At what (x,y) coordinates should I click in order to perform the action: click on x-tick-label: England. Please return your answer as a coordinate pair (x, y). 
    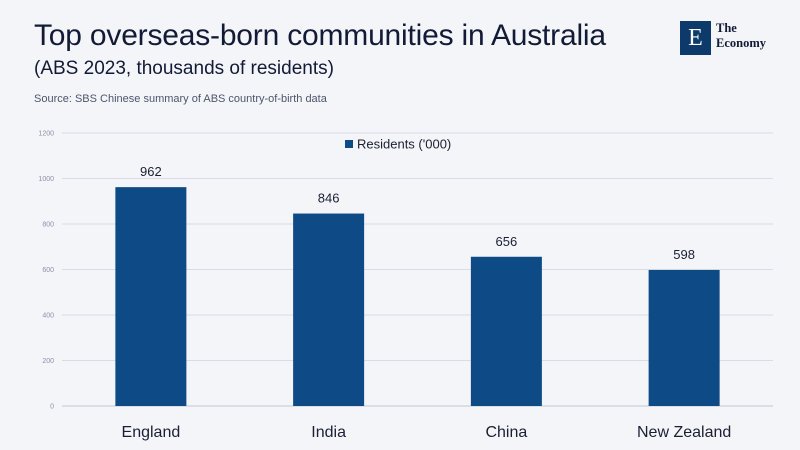
    Looking at the image, I should click on (151, 432).